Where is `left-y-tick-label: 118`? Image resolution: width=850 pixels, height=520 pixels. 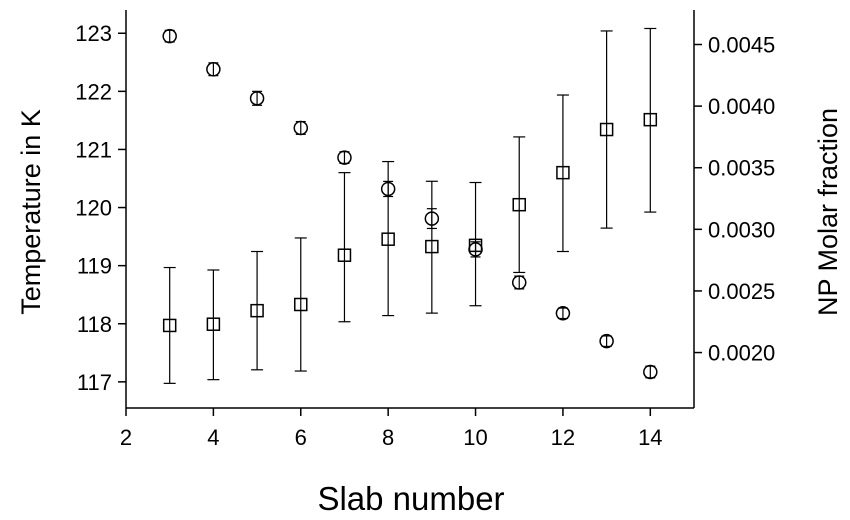
left-y-tick-label: 118 is located at coordinates (94, 324).